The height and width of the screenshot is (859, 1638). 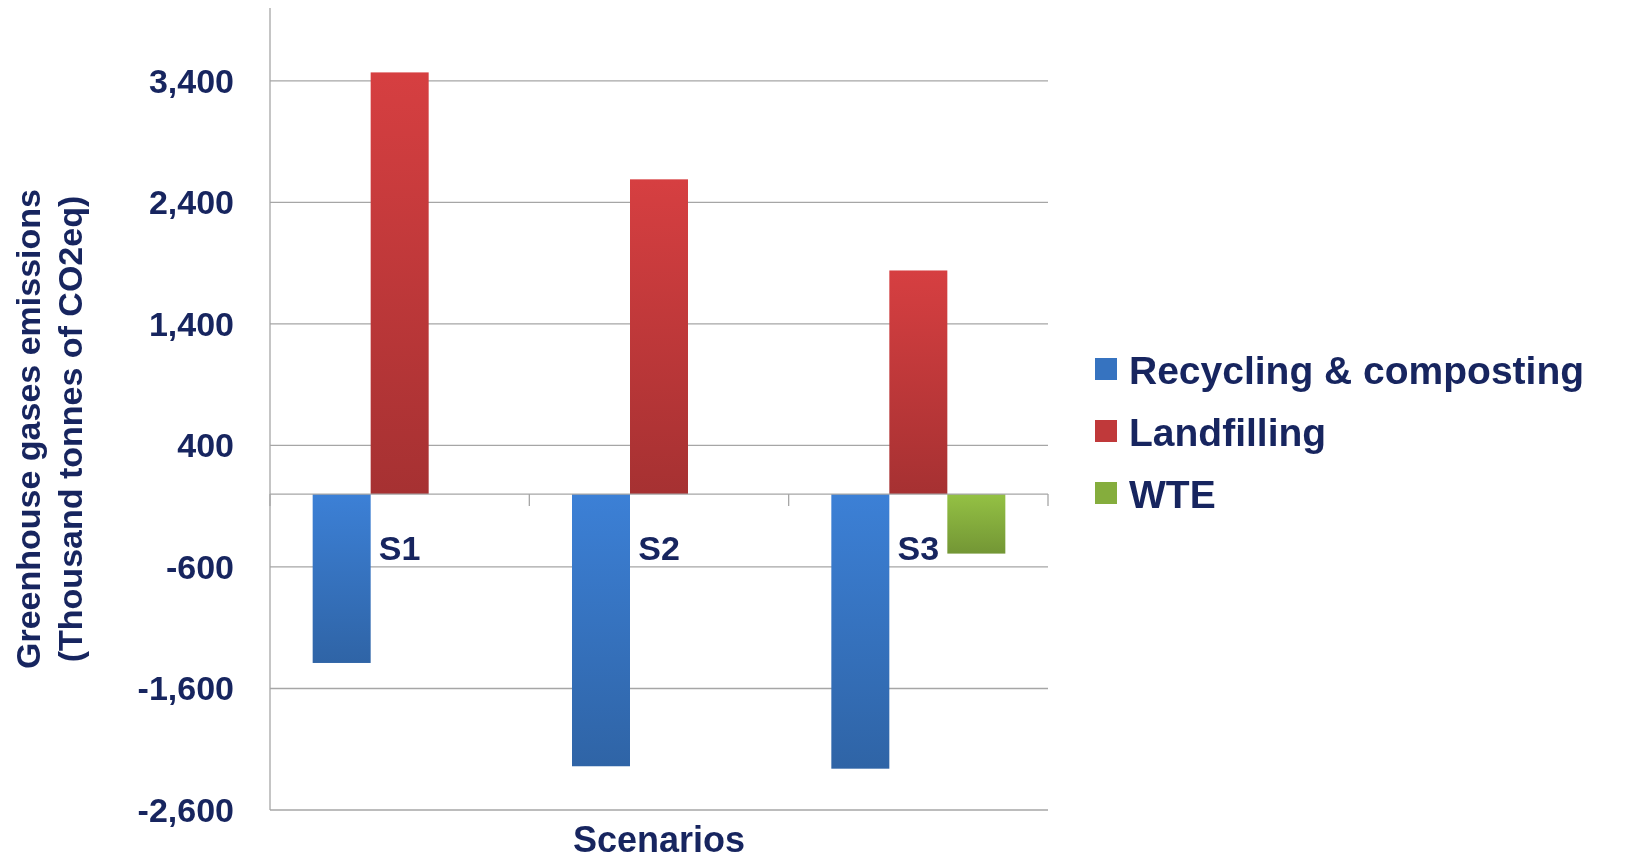 What do you see at coordinates (399, 548) in the screenshot?
I see `x-tick-label: S1` at bounding box center [399, 548].